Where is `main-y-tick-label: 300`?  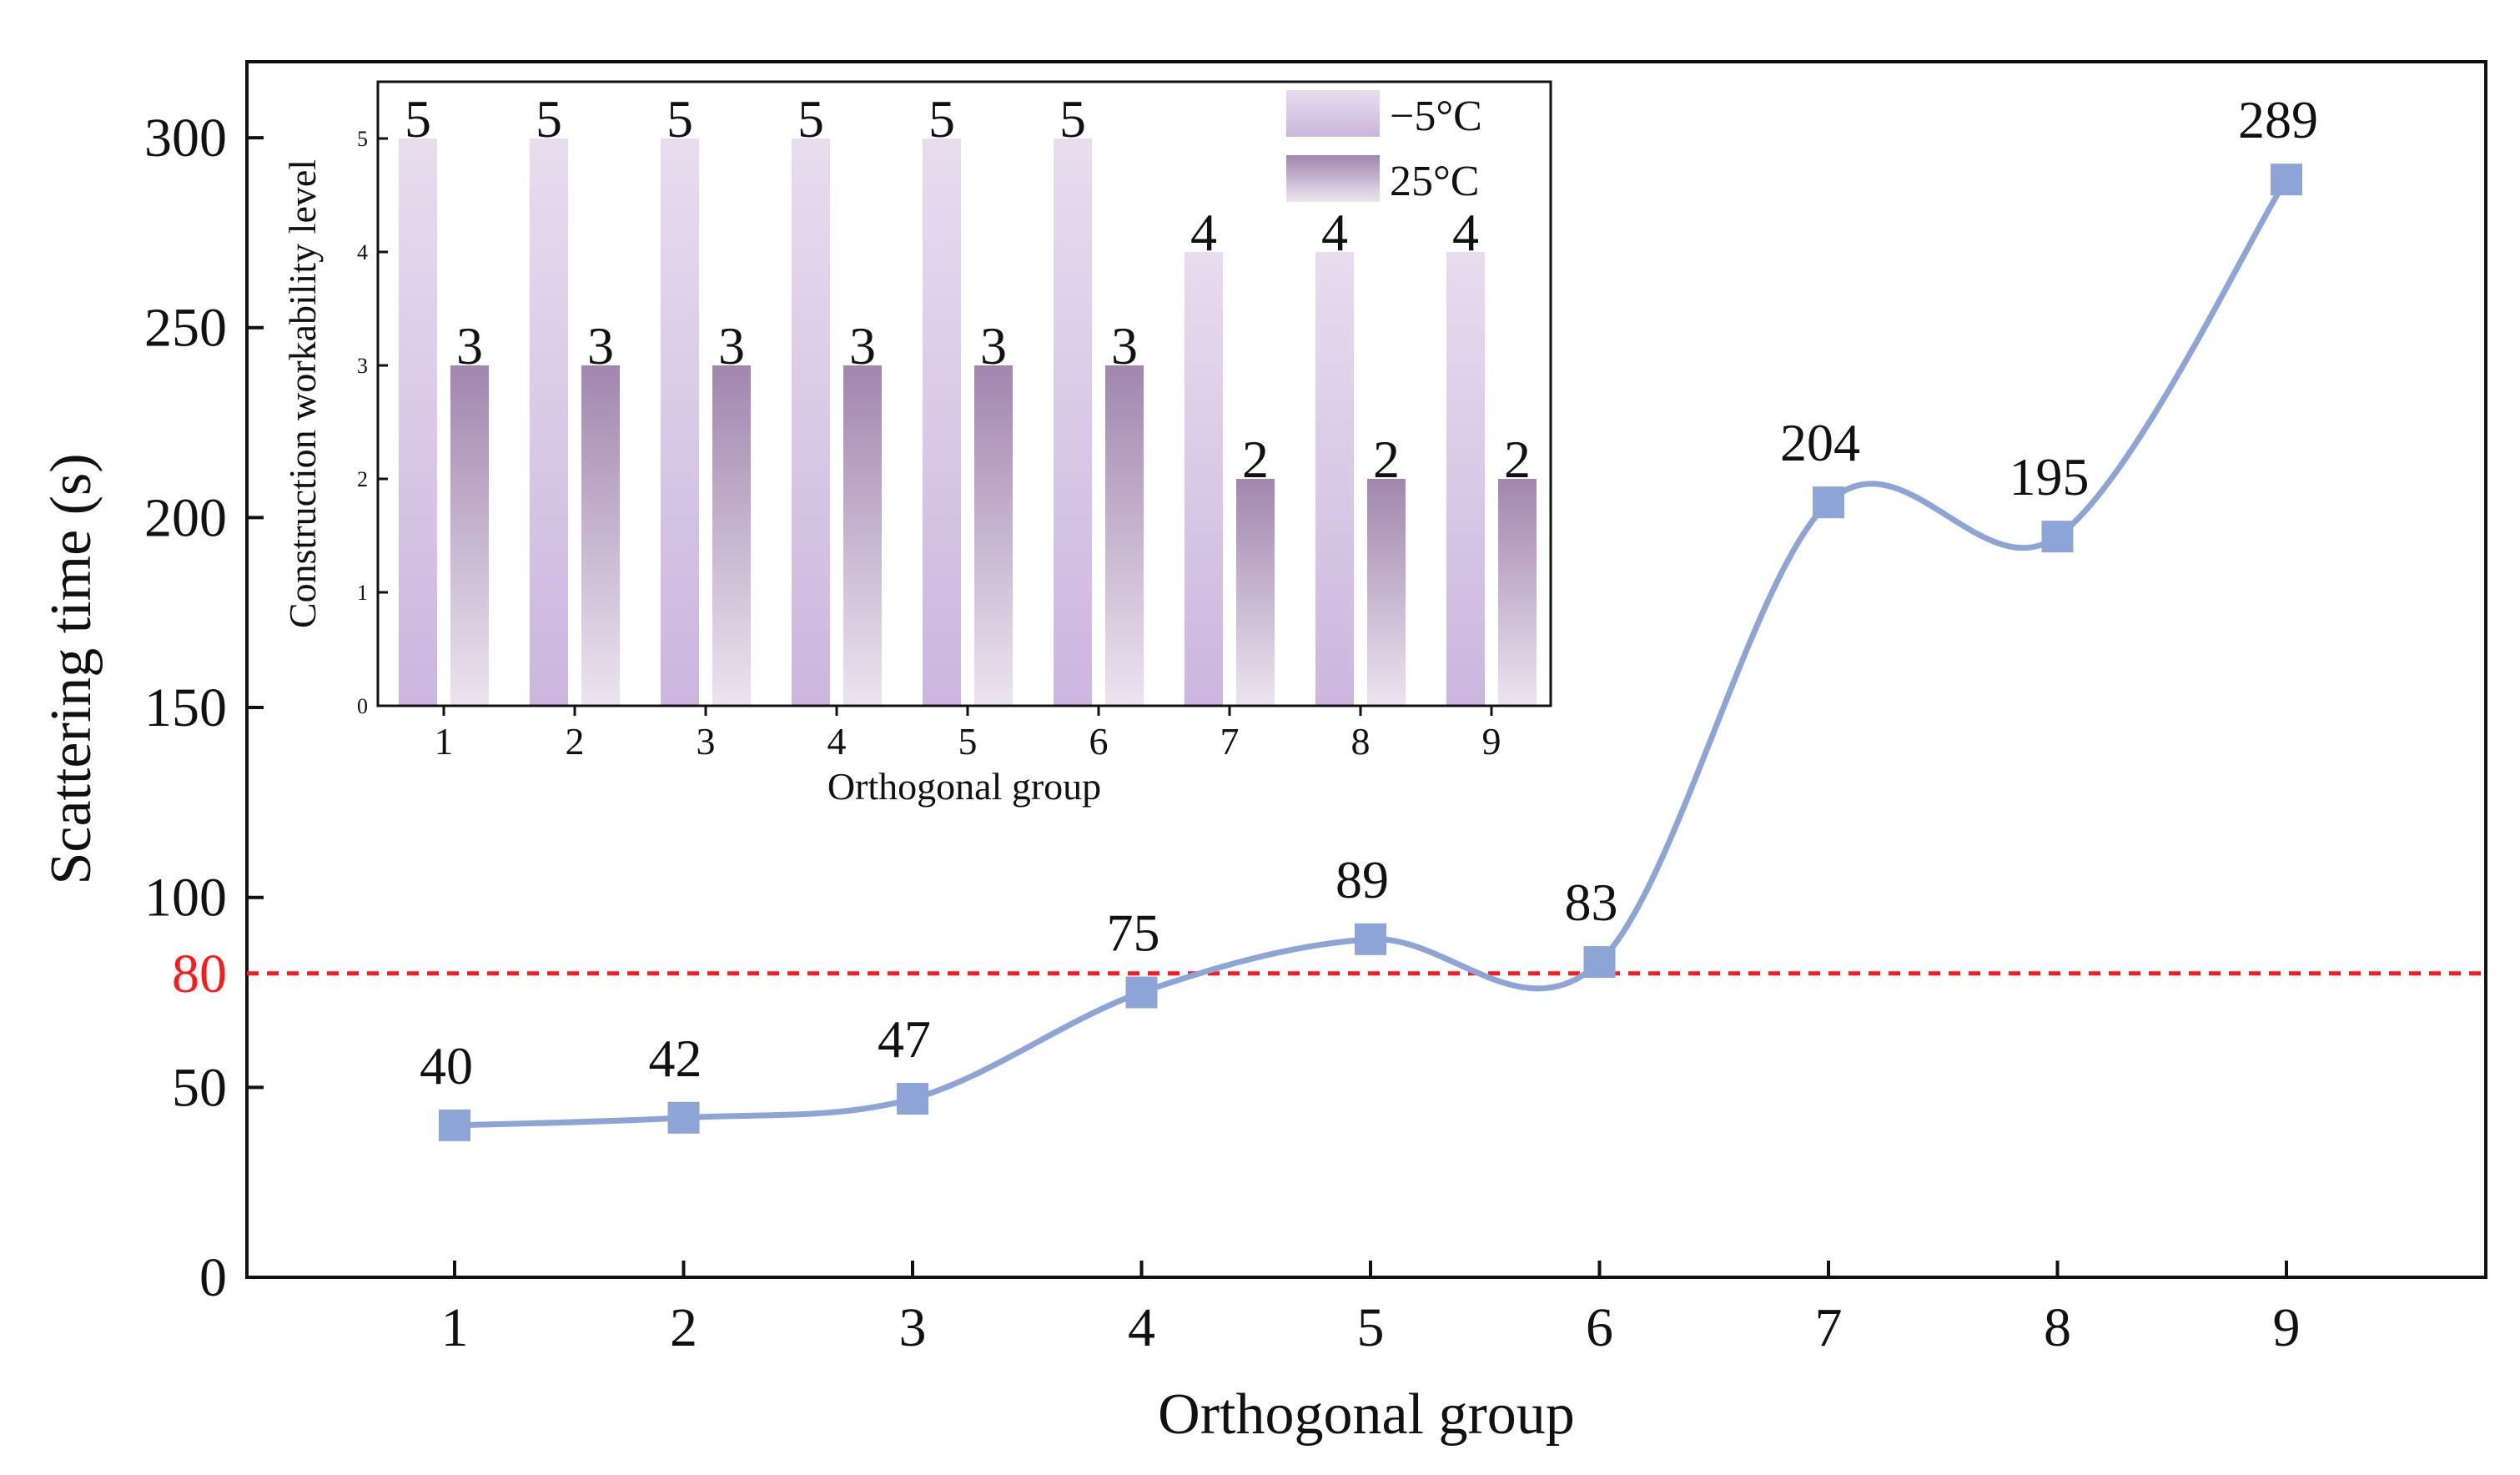 main-y-tick-label: 300 is located at coordinates (185, 138).